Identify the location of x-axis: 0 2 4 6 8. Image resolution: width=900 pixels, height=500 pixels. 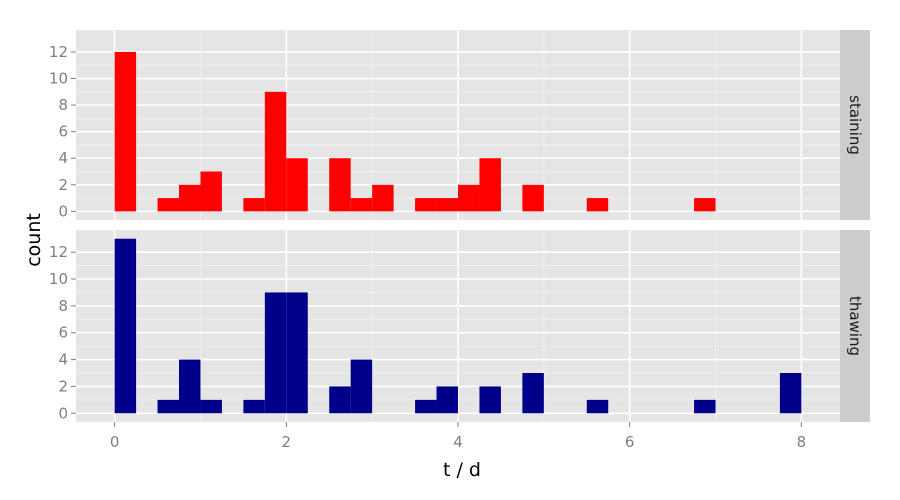
(458, 436).